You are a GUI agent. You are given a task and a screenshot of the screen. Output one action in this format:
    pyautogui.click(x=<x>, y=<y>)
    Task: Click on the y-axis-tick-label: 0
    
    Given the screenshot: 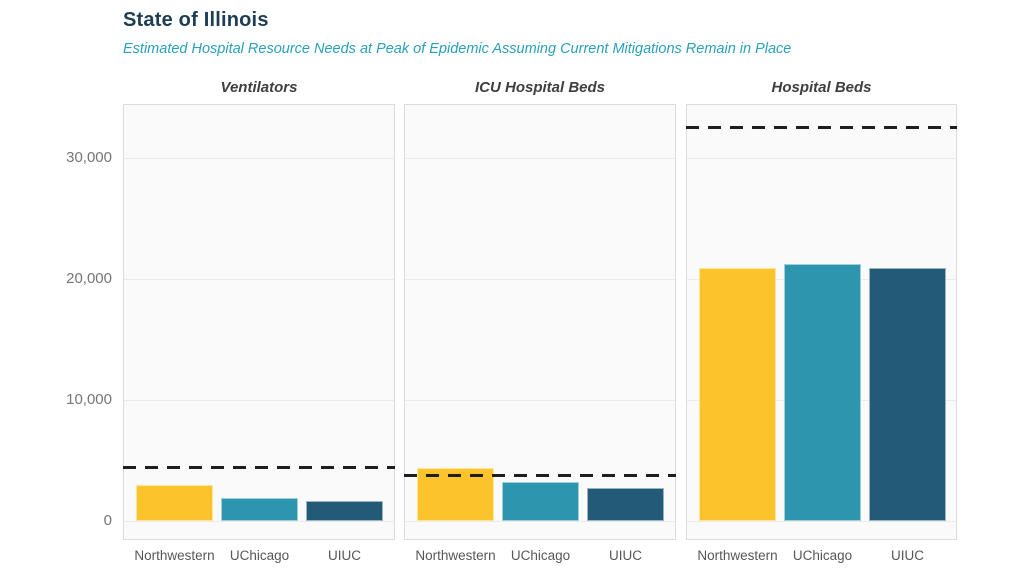 What is the action you would take?
    pyautogui.click(x=107, y=520)
    